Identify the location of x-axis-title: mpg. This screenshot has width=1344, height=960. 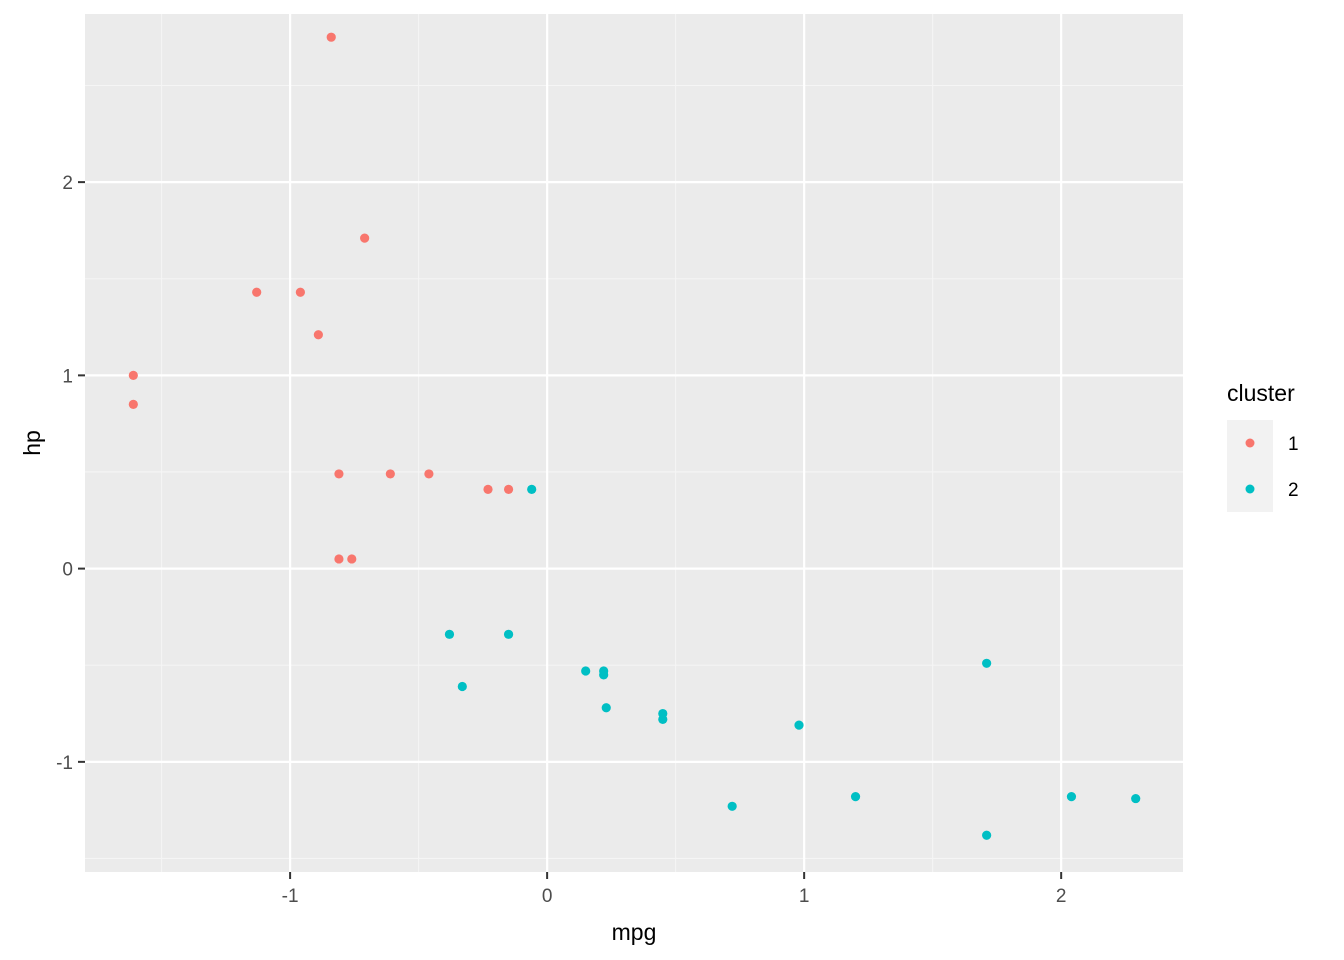
(634, 932).